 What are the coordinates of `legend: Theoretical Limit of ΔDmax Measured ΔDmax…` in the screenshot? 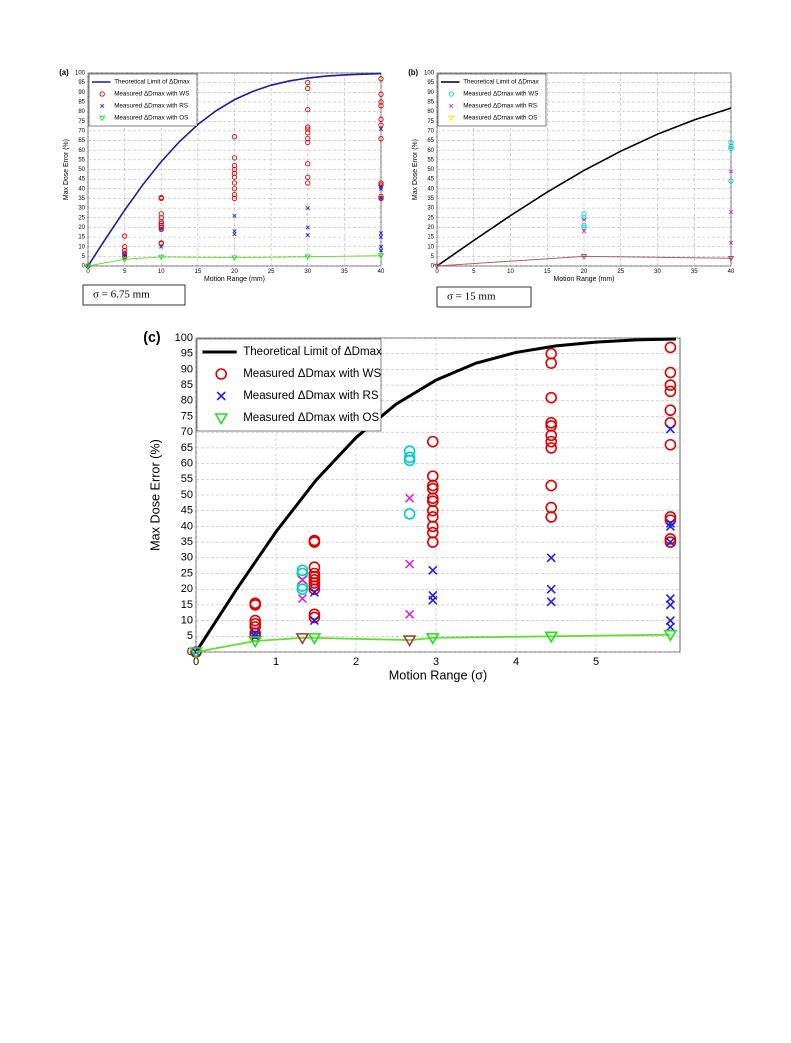 It's located at (492, 100).